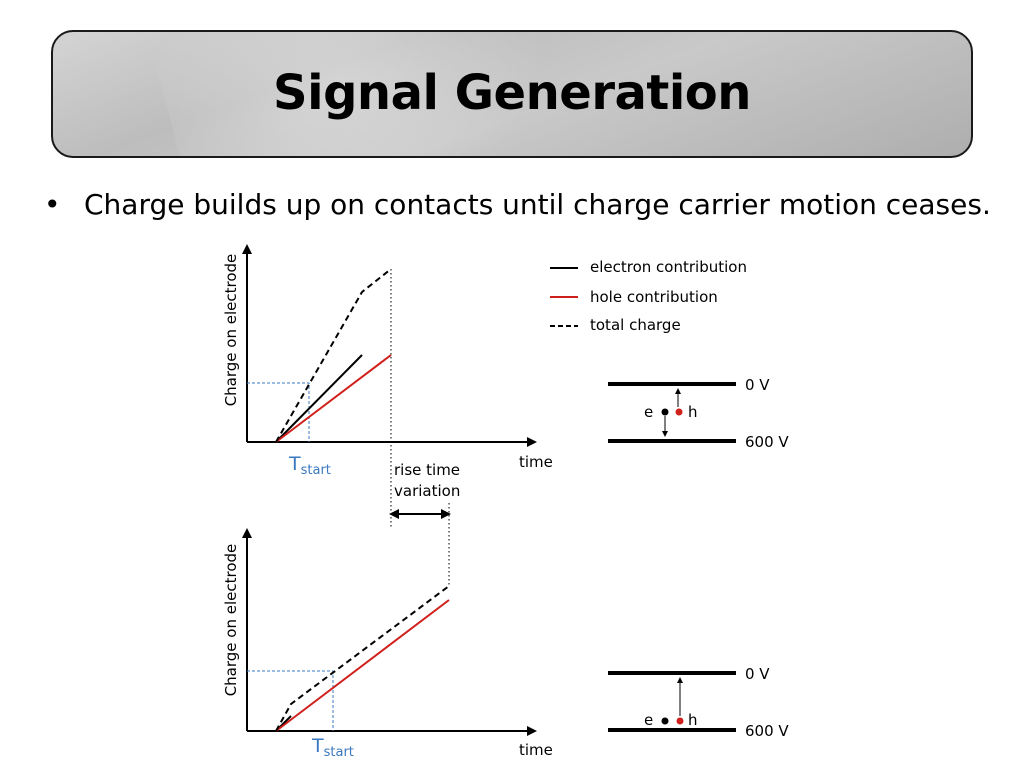 The image size is (1024, 768). What do you see at coordinates (698, 702) in the screenshot?
I see `detector-bottom: 0 V 600 V e h` at bounding box center [698, 702].